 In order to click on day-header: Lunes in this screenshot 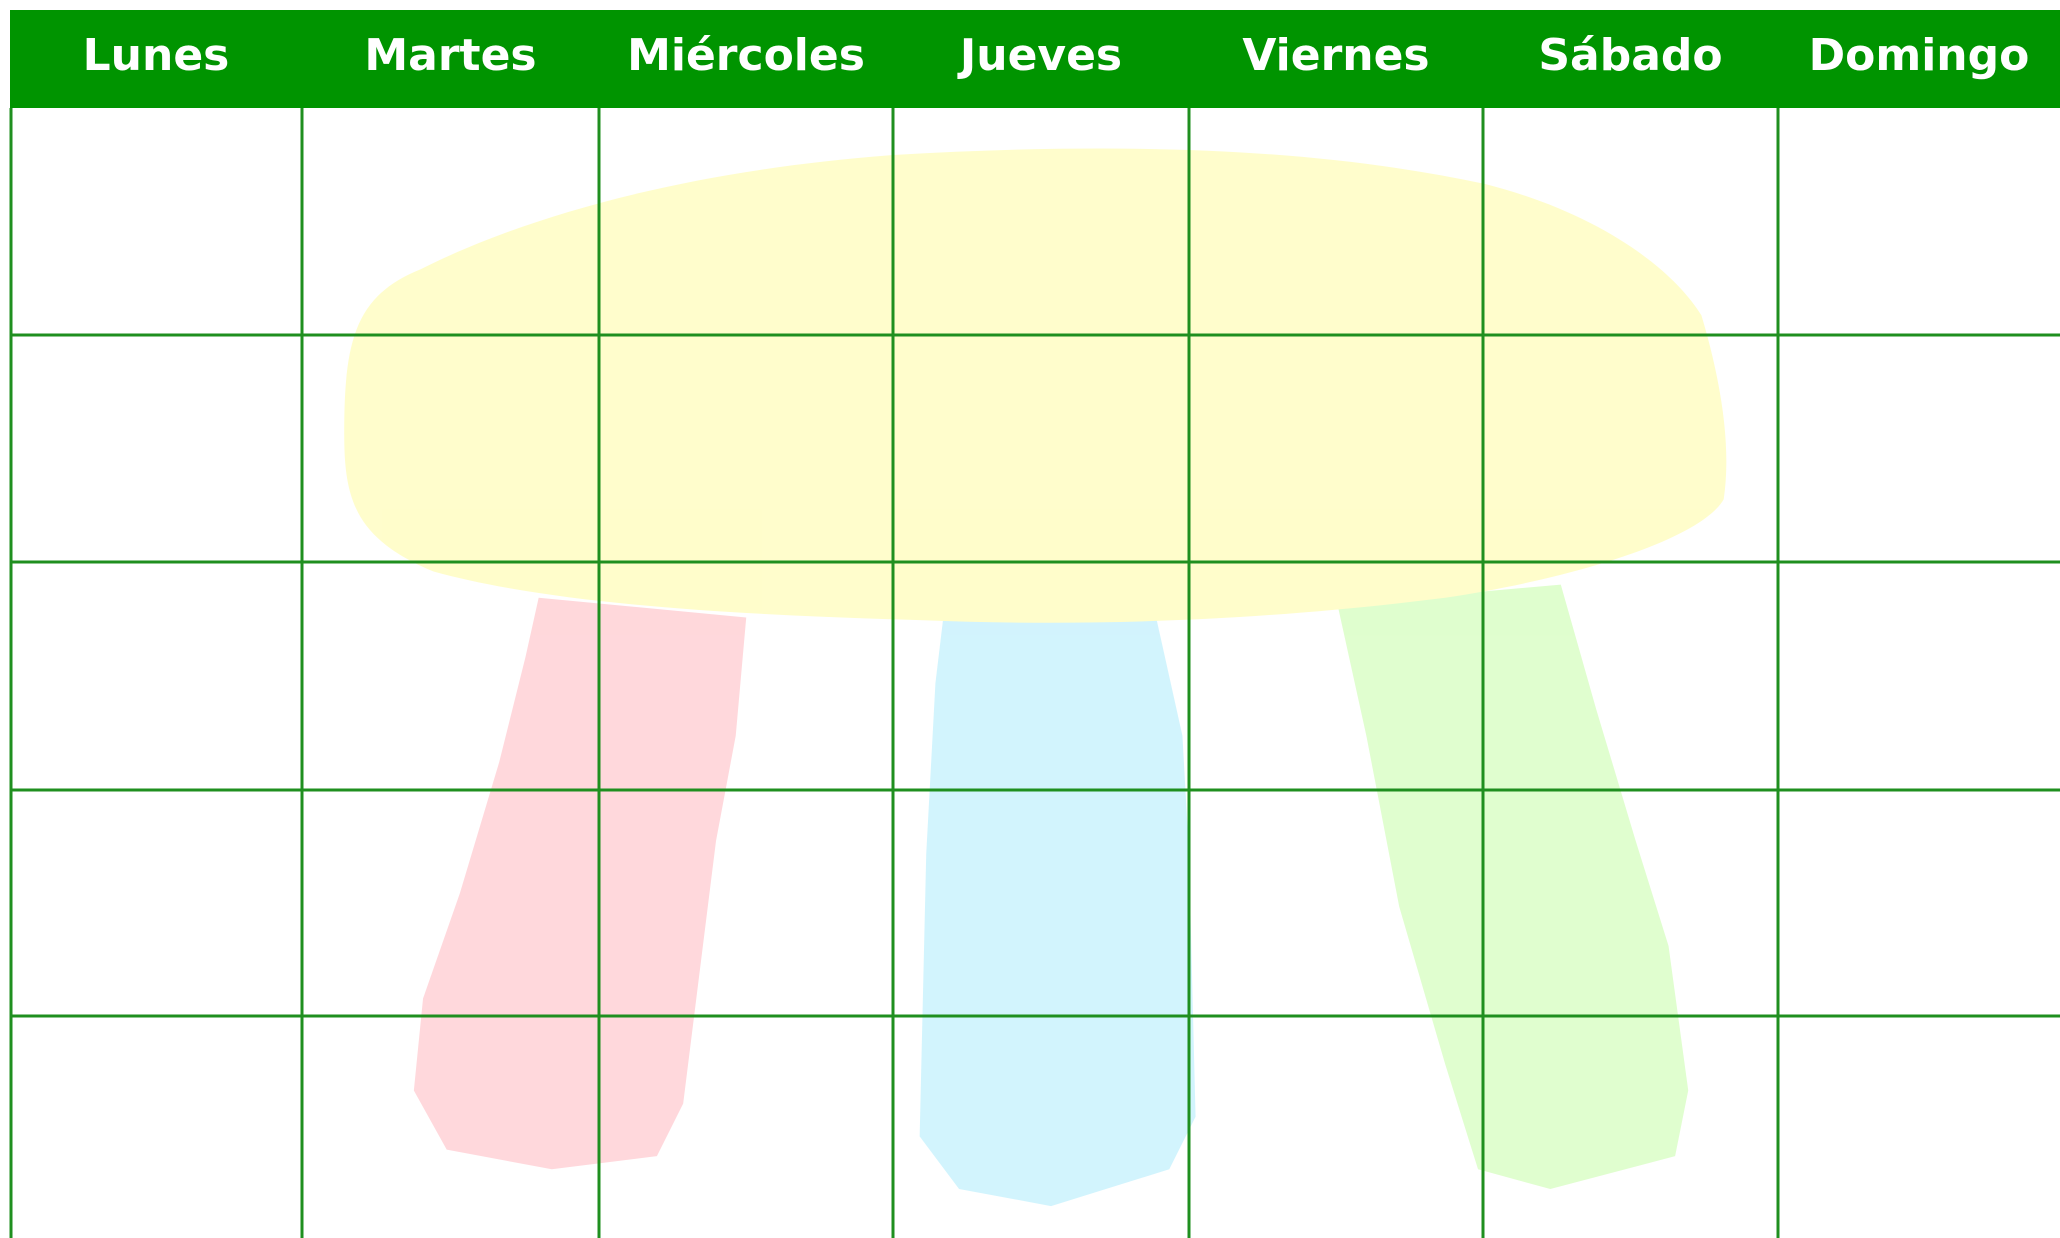, I will do `click(156, 55)`.